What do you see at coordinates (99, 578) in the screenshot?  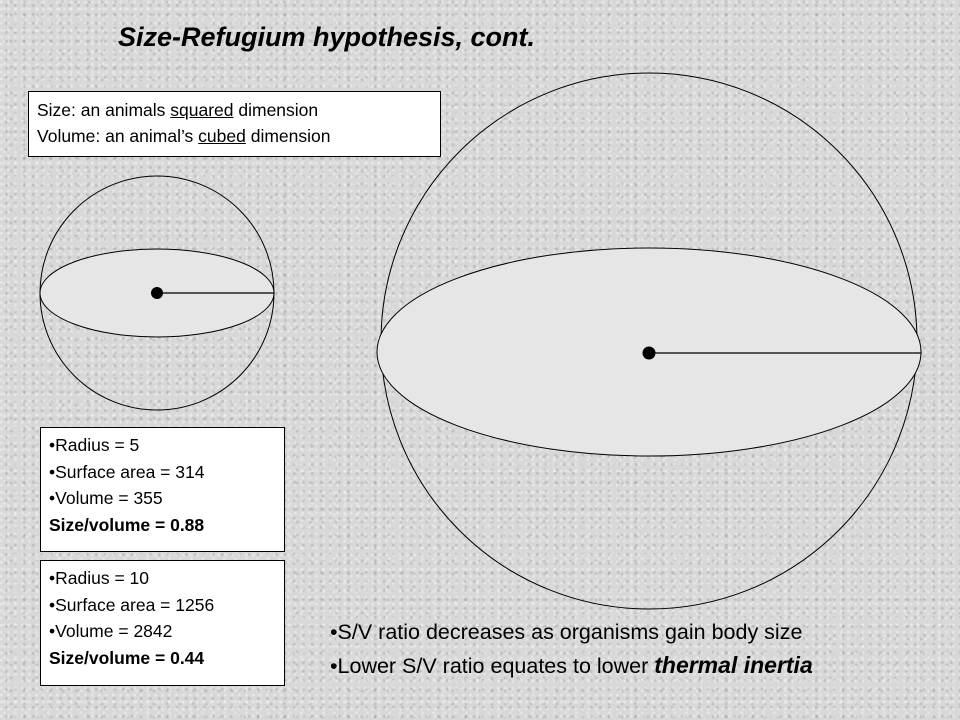 I see `large-radius: •Radius = 10` at bounding box center [99, 578].